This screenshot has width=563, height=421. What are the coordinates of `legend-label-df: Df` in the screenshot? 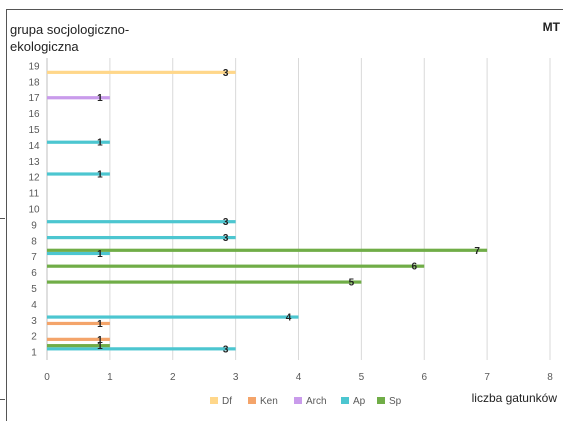 It's located at (227, 401).